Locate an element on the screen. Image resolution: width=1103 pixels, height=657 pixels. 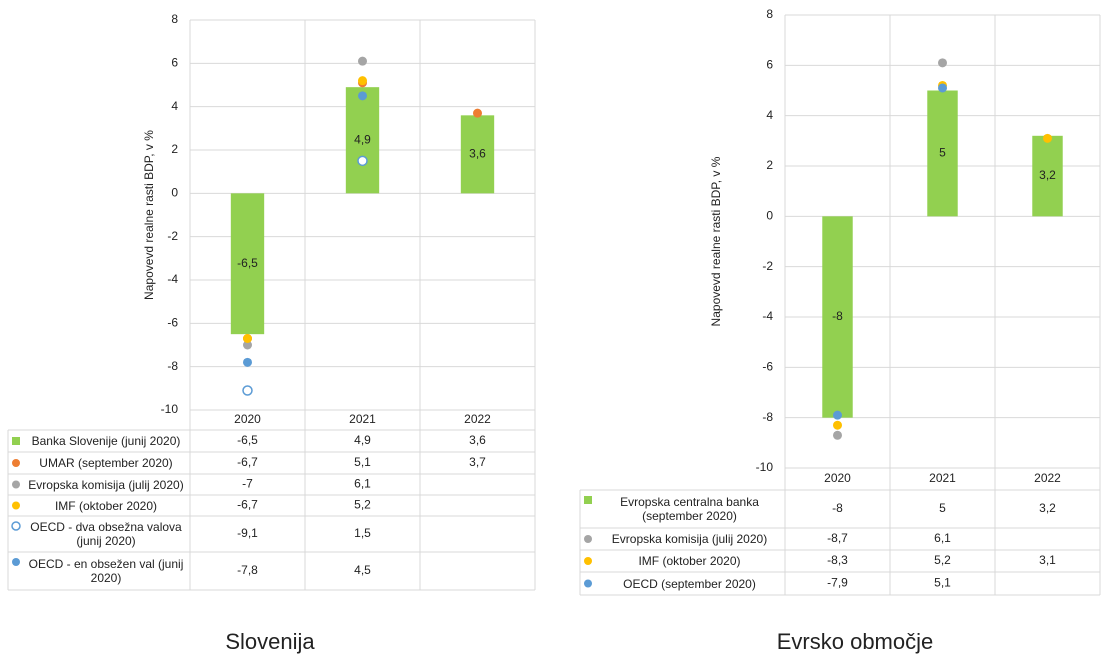
legend-entry: OECD (september 2020) is located at coordinates (689, 583).